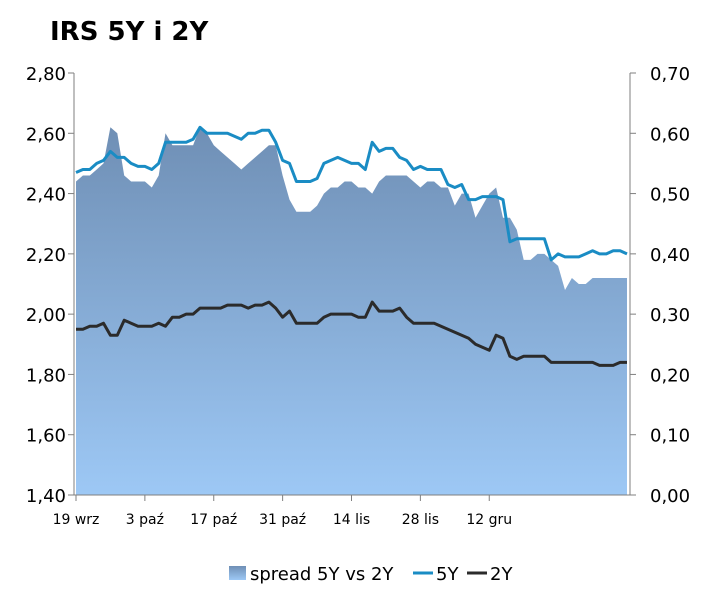 Image resolution: width=703 pixels, height=592 pixels. Describe the element at coordinates (46, 375) in the screenshot. I see `left-tick-label: 1,80` at that location.